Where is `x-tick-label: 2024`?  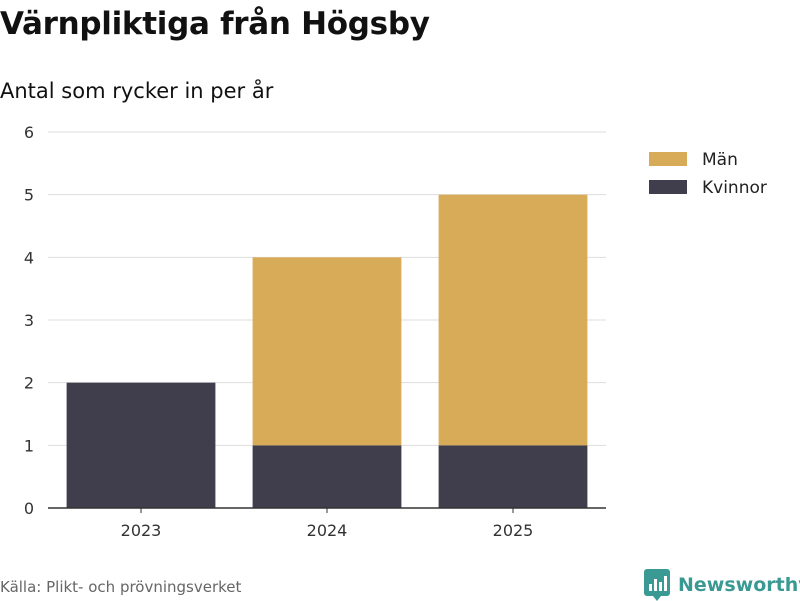
x-tick-label: 2024 is located at coordinates (327, 530).